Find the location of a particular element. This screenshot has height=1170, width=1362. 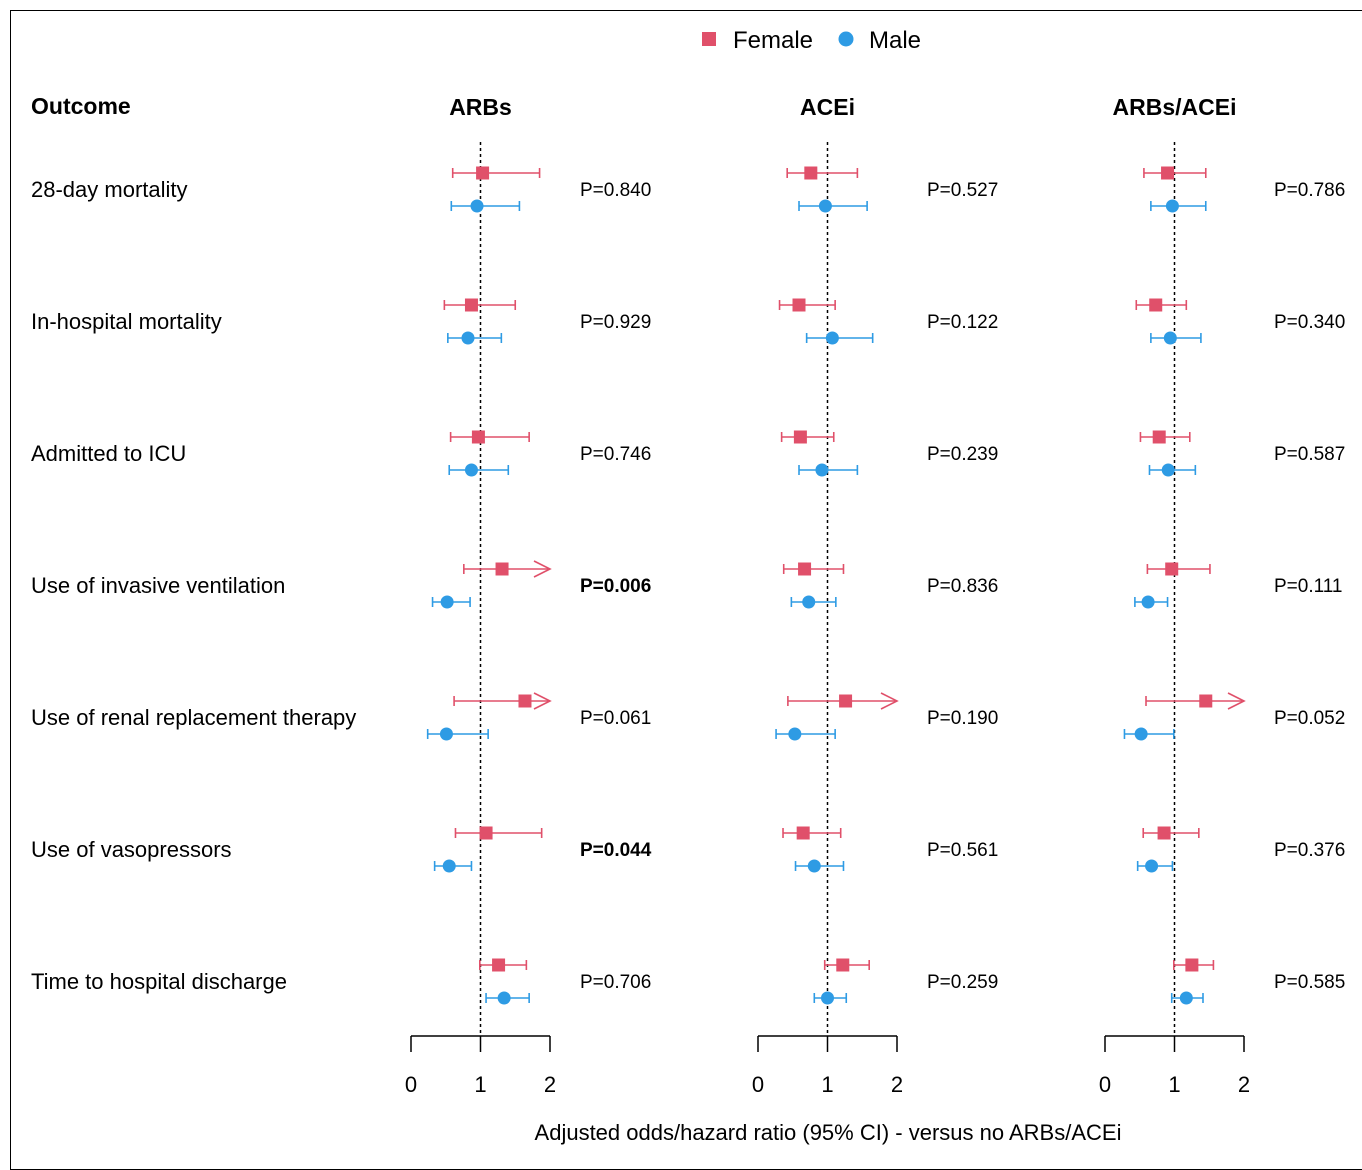

panel-title: ARBs/ACEi is located at coordinates (1175, 107).